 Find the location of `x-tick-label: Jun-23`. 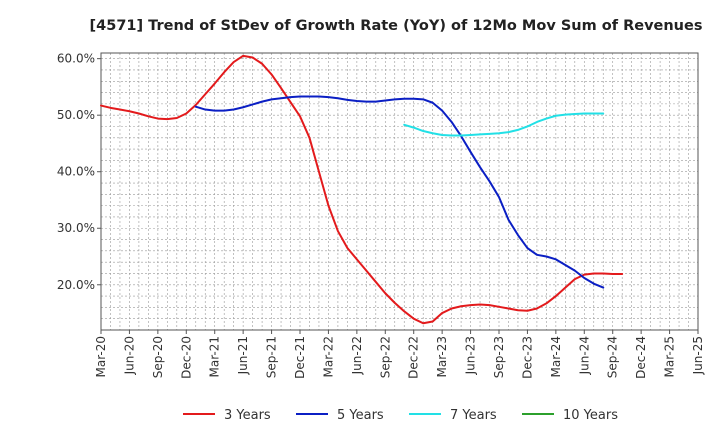

x-tick-label: Jun-23 is located at coordinates (471, 355).